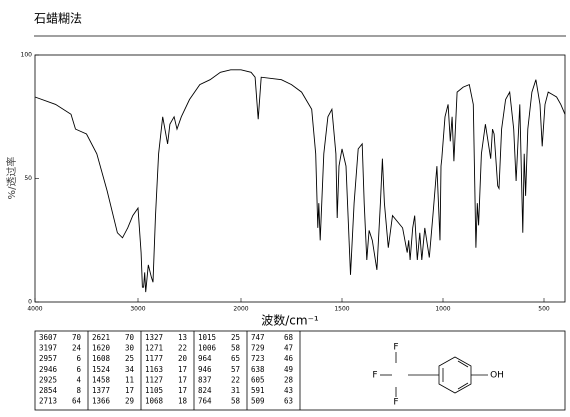 This screenshot has width=570, height=417. Describe the element at coordinates (48, 348) in the screenshot. I see `peak-wavenumber: 3197` at that location.